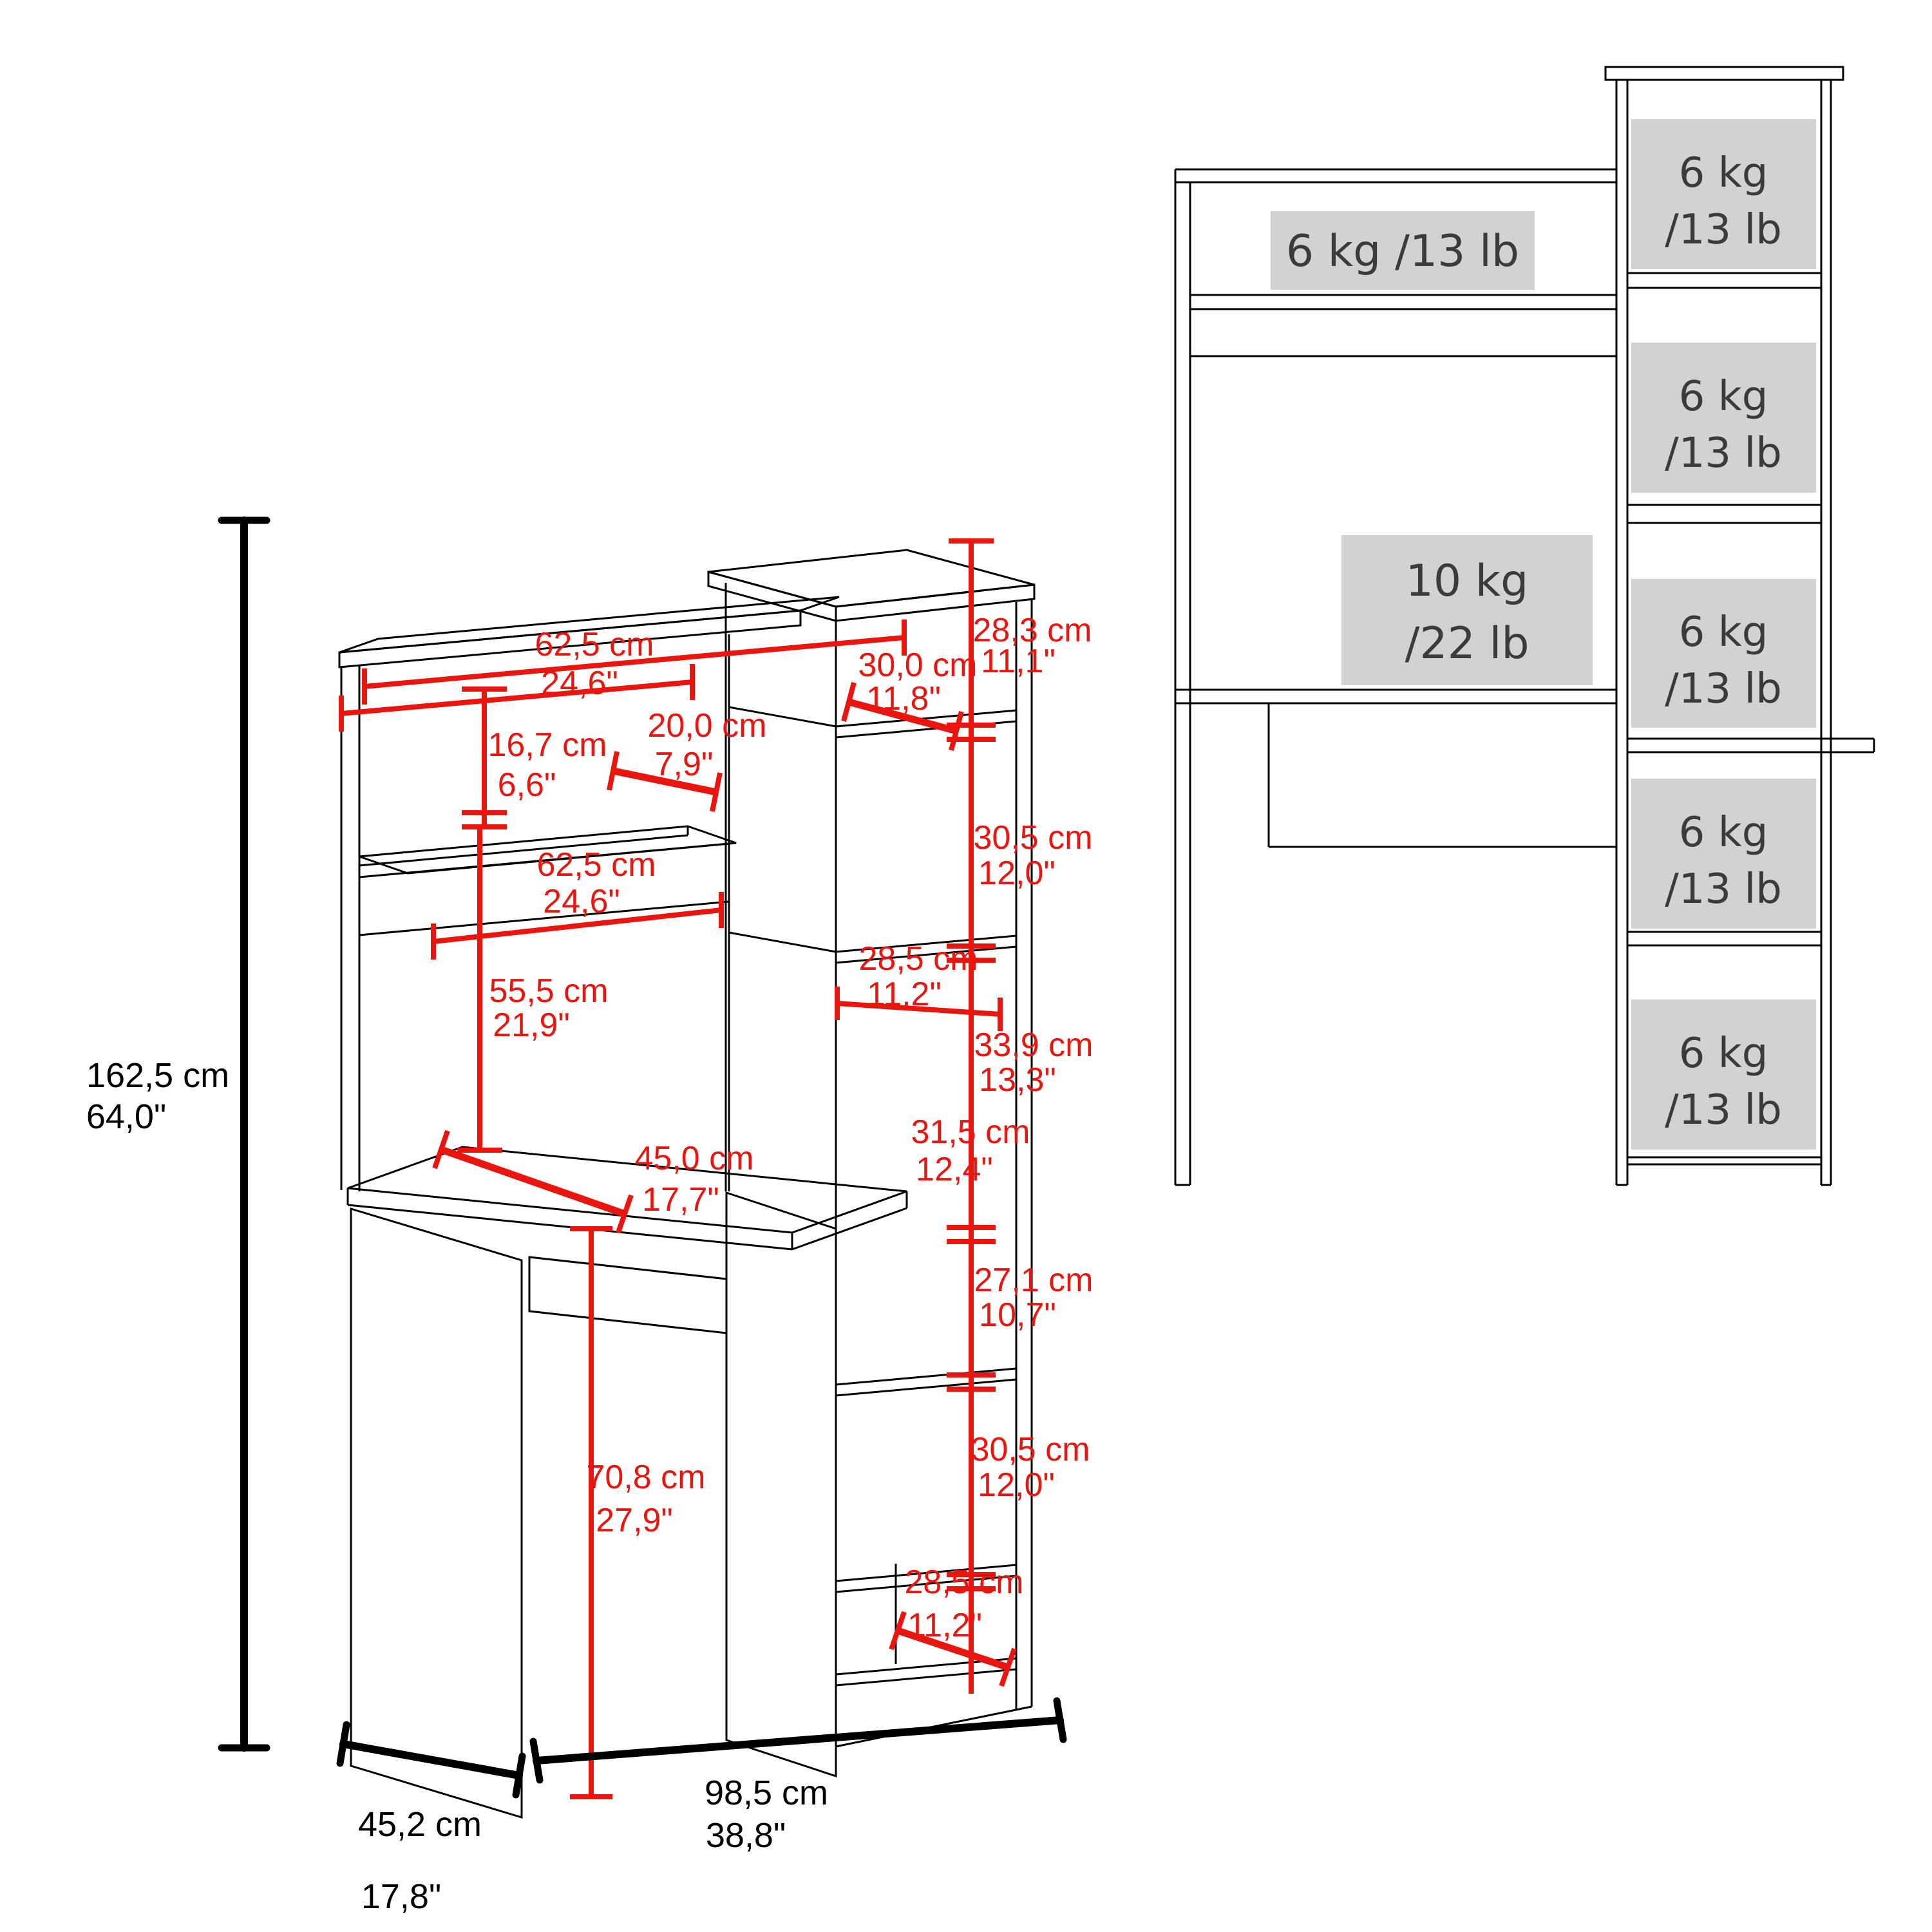  I want to click on dim-tower-shelf-w-up-cm: 28,5 cm, so click(918, 959).